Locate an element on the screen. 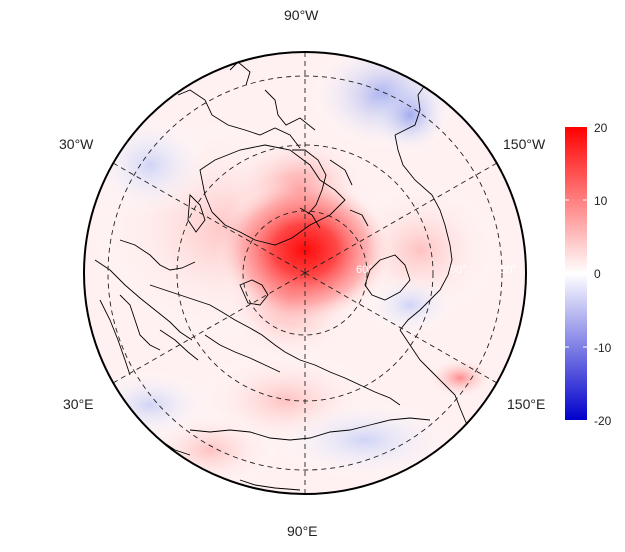 This screenshot has width=625, height=552. lat-label-50b: 50° is located at coordinates (508, 270).